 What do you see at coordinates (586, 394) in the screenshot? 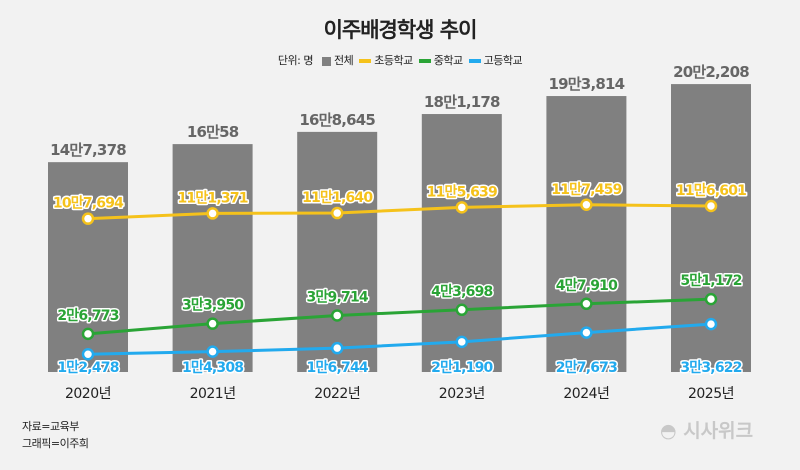
I see `x-tick-label: 2024년` at bounding box center [586, 394].